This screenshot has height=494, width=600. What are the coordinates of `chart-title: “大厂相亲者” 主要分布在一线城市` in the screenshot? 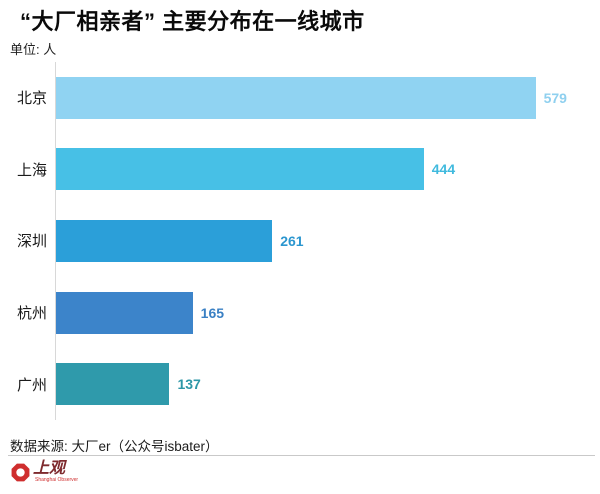 It's located at (192, 21).